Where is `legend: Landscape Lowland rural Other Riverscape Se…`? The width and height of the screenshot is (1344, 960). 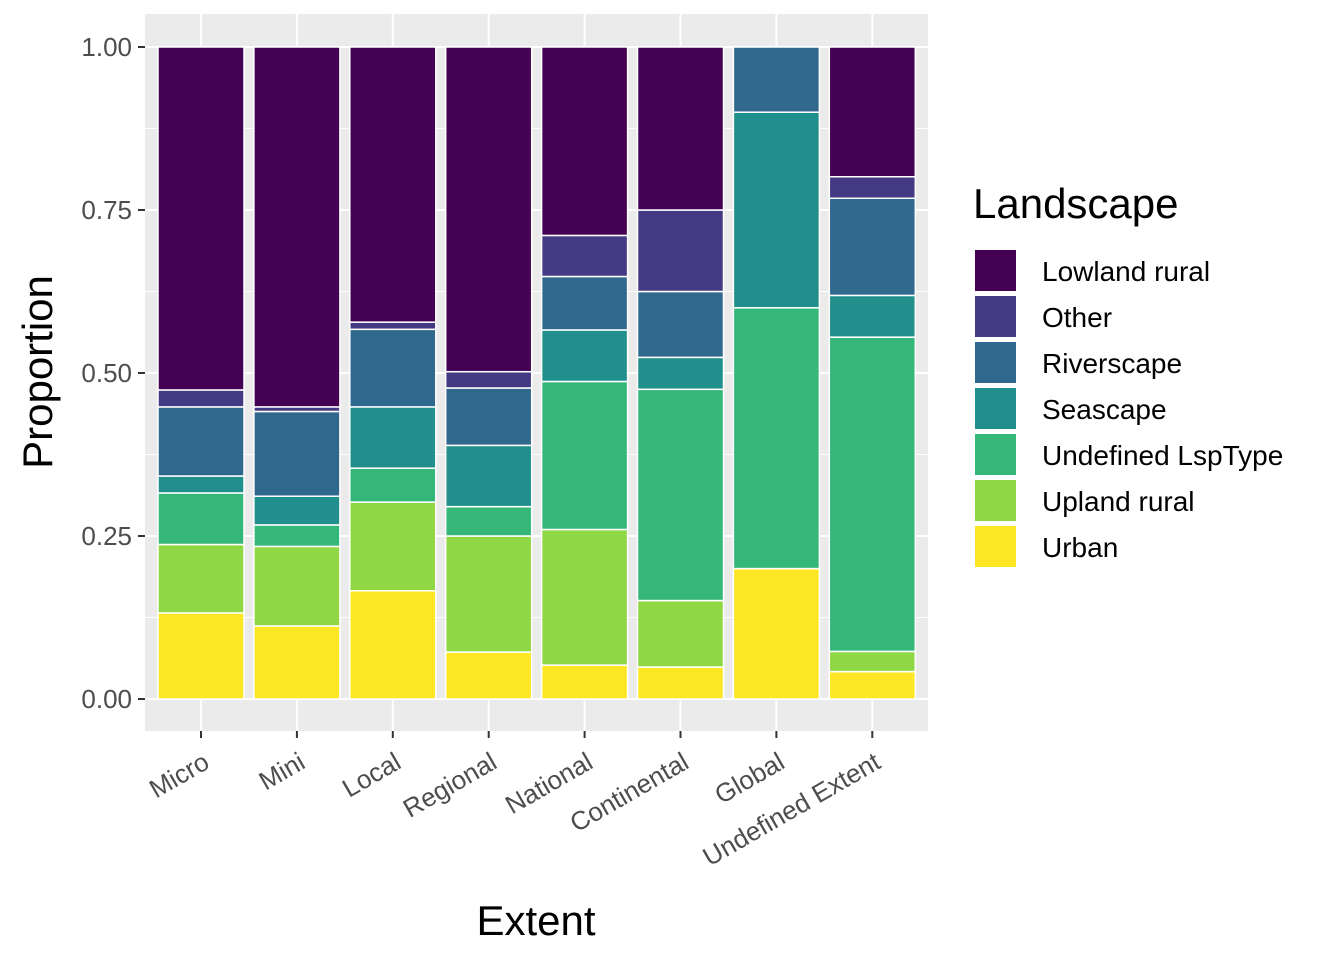
legend: Landscape Lowland rural Other Riverscape Se… is located at coordinates (1128, 373).